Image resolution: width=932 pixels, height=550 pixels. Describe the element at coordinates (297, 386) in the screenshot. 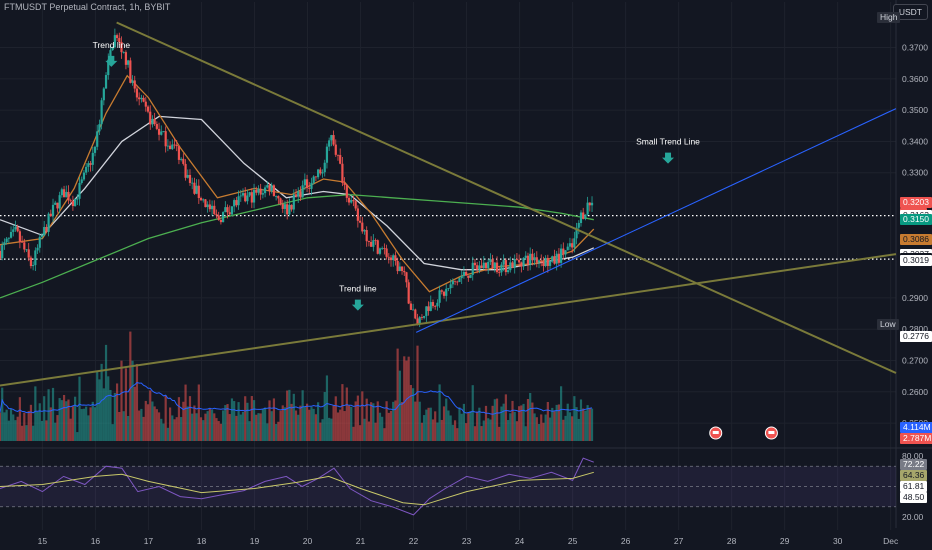

I see `volume-bars` at that location.